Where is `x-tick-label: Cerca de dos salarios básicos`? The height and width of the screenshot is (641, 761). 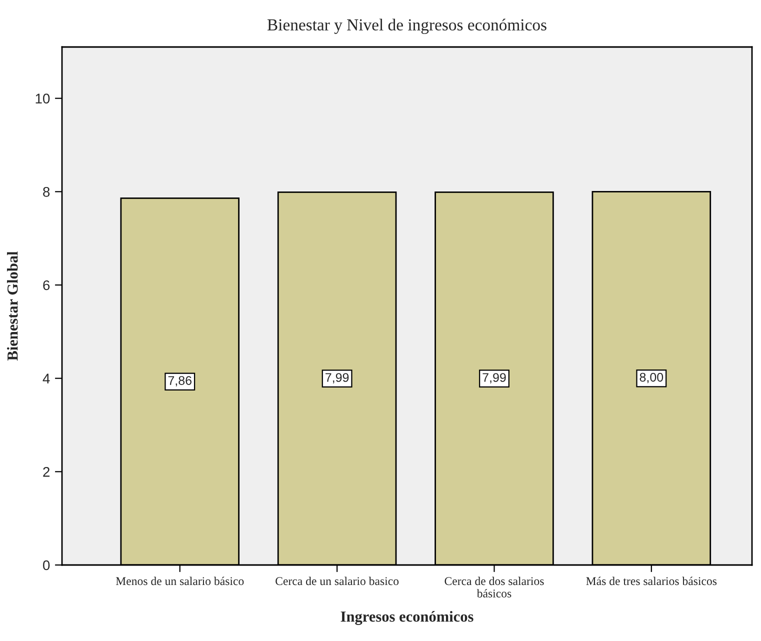
x-tick-label: Cerca de dos salarios básicos is located at coordinates (494, 587).